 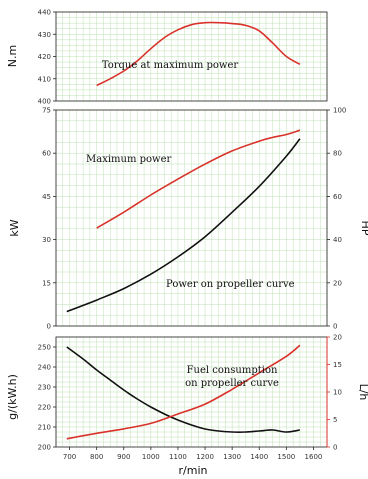 I want to click on y2-tick-label: 100, so click(x=339, y=111).